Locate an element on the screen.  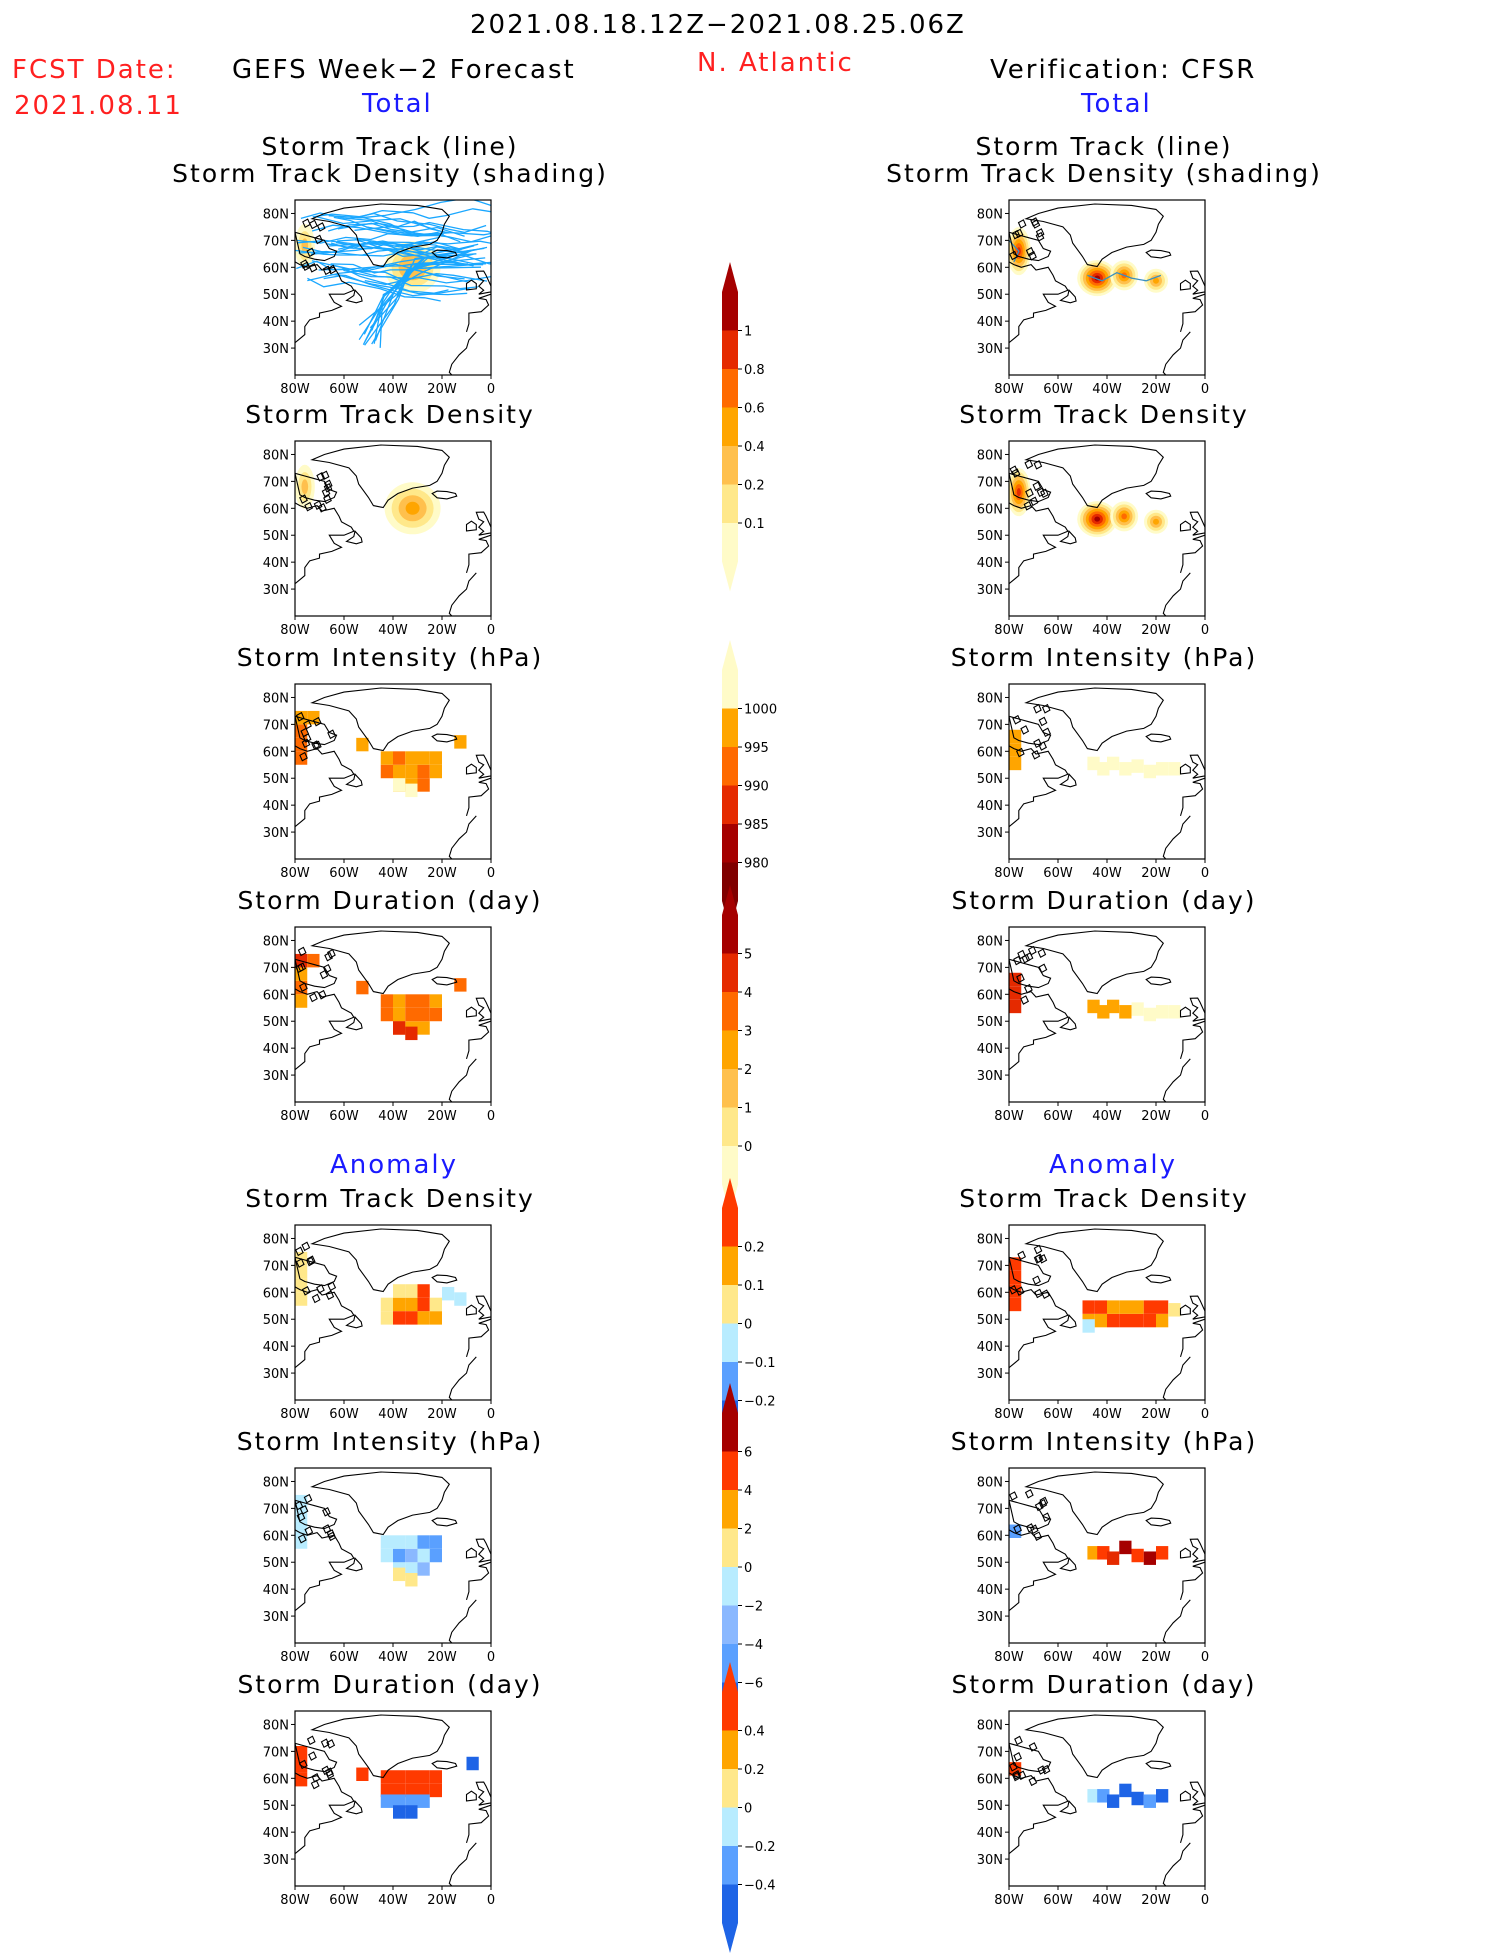
colorbar-label: 0.4 is located at coordinates (754, 447).